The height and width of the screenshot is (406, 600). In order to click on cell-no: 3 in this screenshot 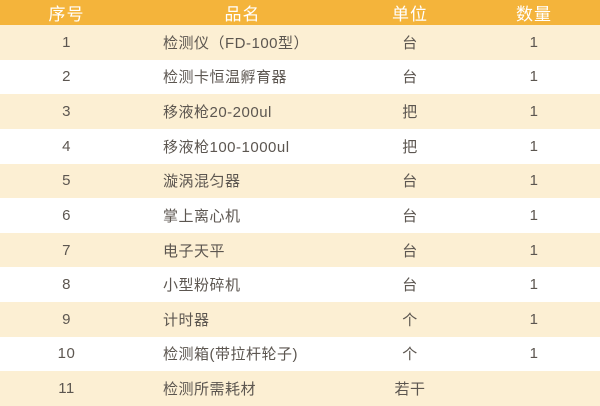, I will do `click(66, 112)`.